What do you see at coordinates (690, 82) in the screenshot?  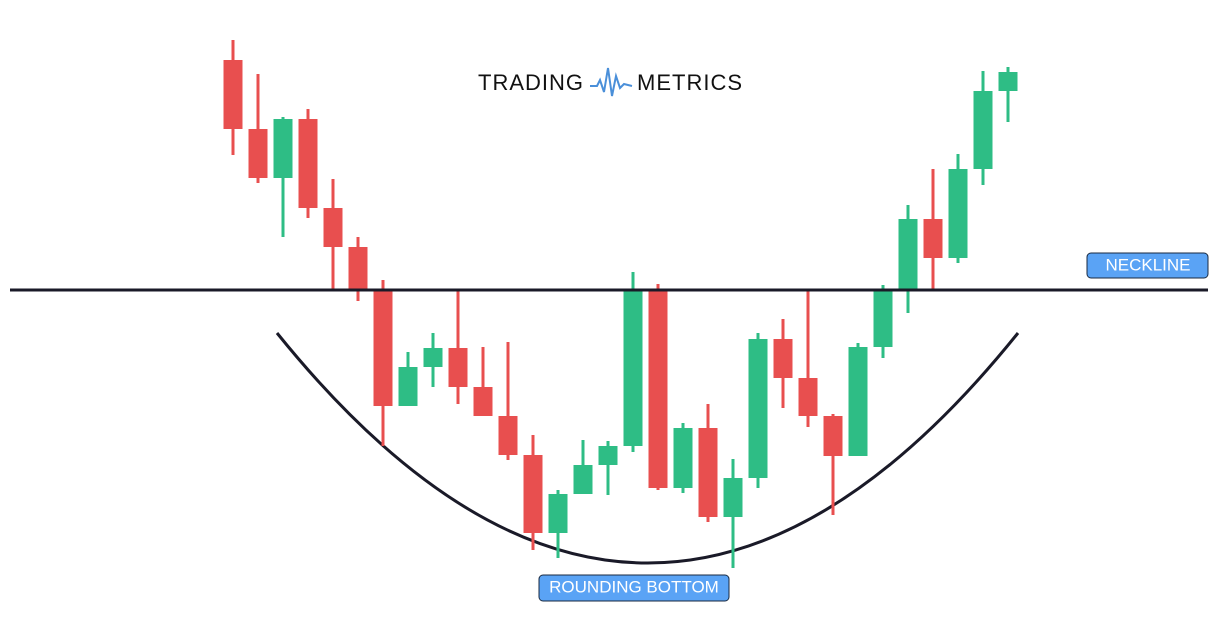 I see `brand-right: METRICS` at bounding box center [690, 82].